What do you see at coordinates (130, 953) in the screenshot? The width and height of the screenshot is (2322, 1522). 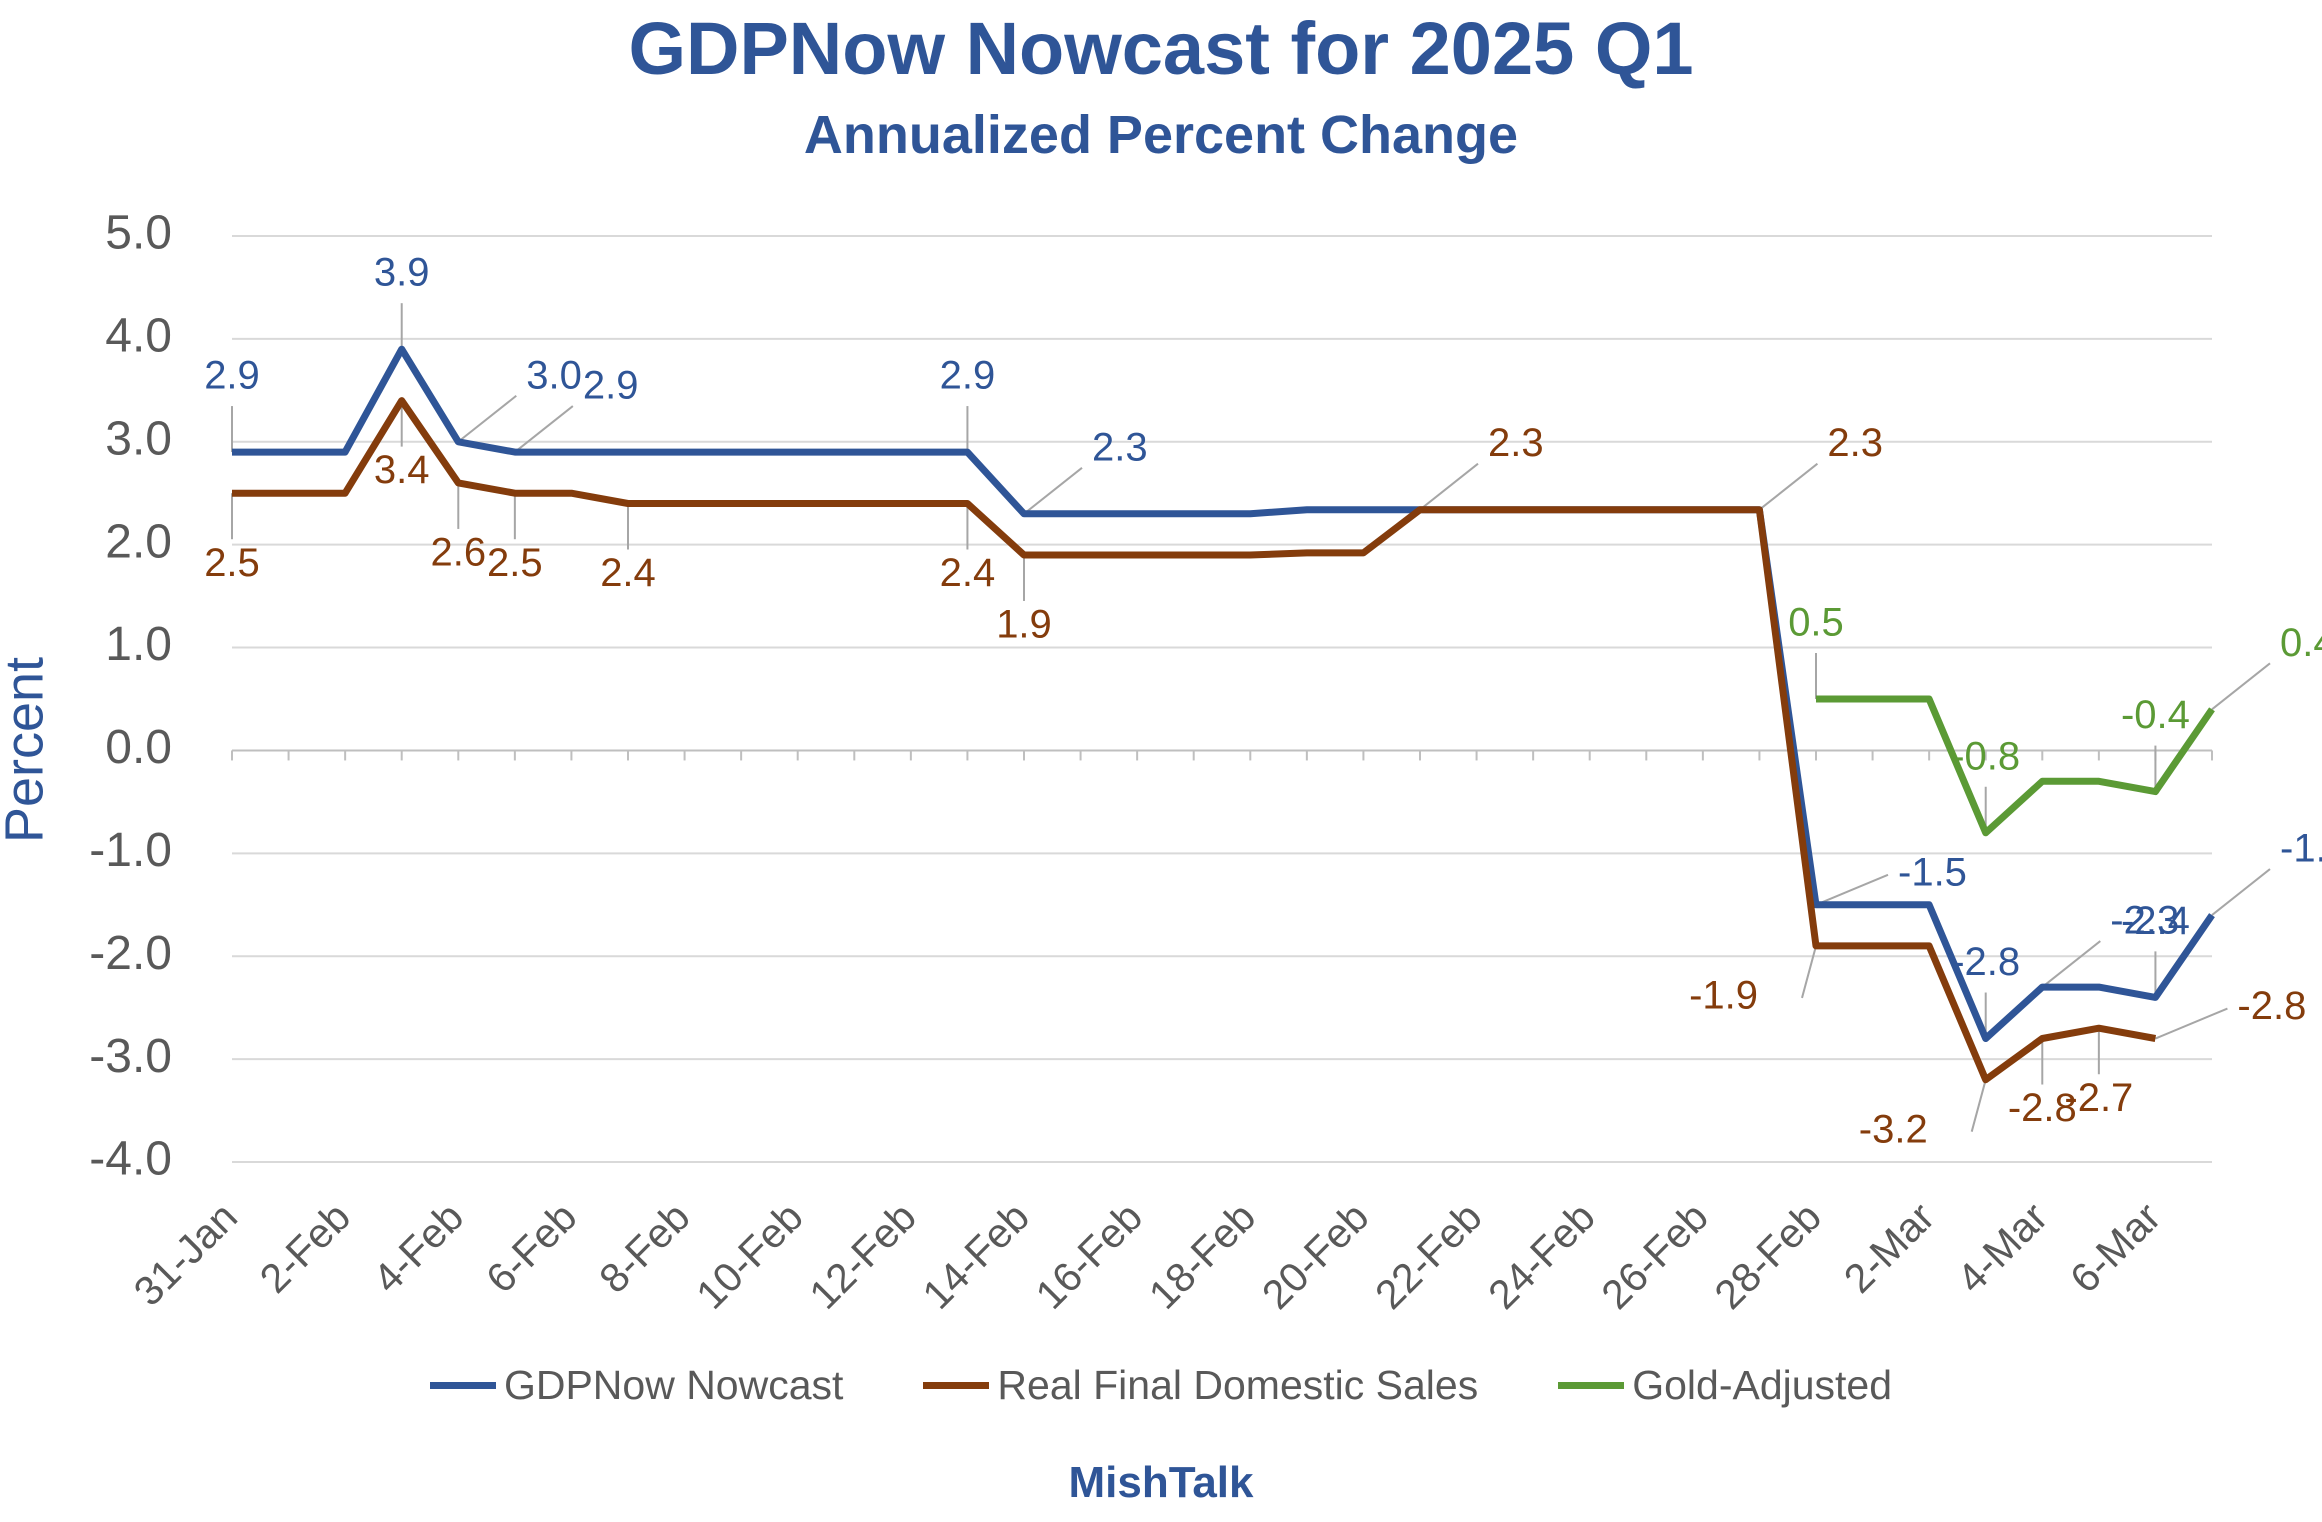 I see `y-tick-label: -2.0` at bounding box center [130, 953].